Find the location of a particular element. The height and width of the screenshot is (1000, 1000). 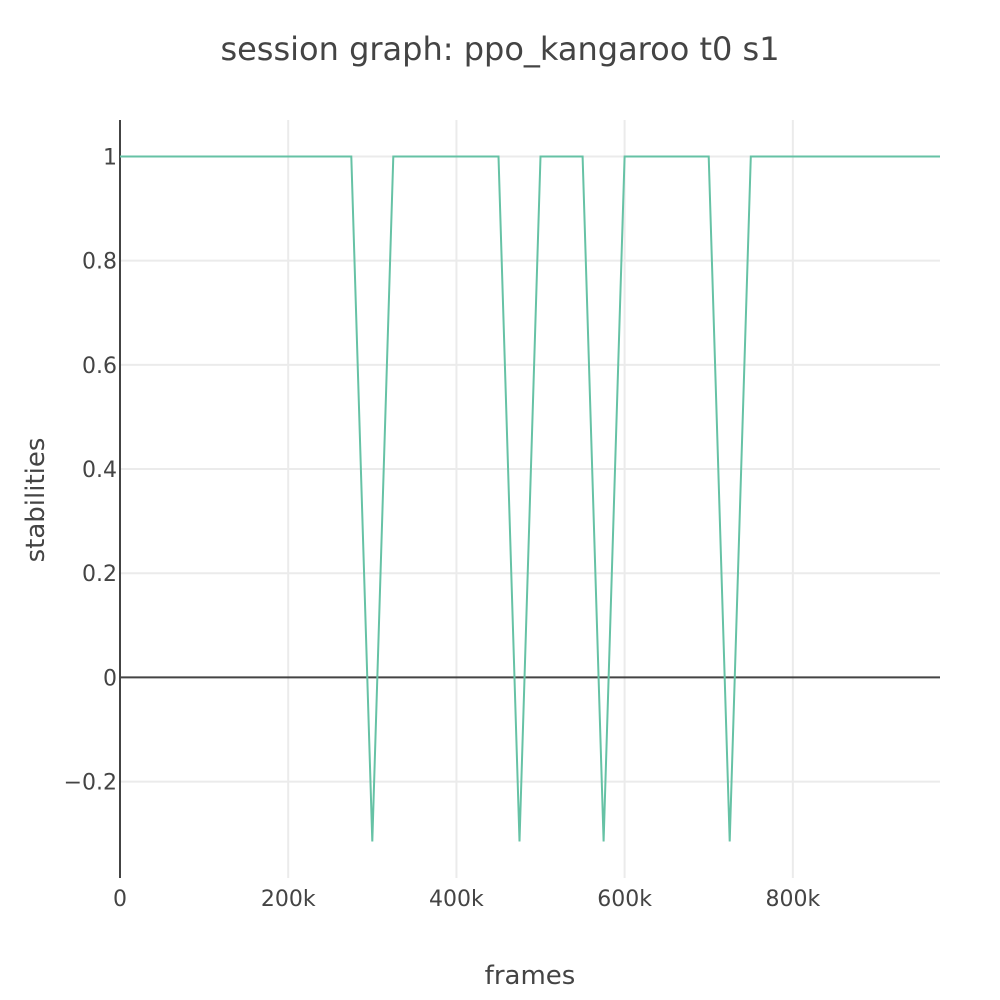

y-tick-label: 0 is located at coordinates (110, 678).